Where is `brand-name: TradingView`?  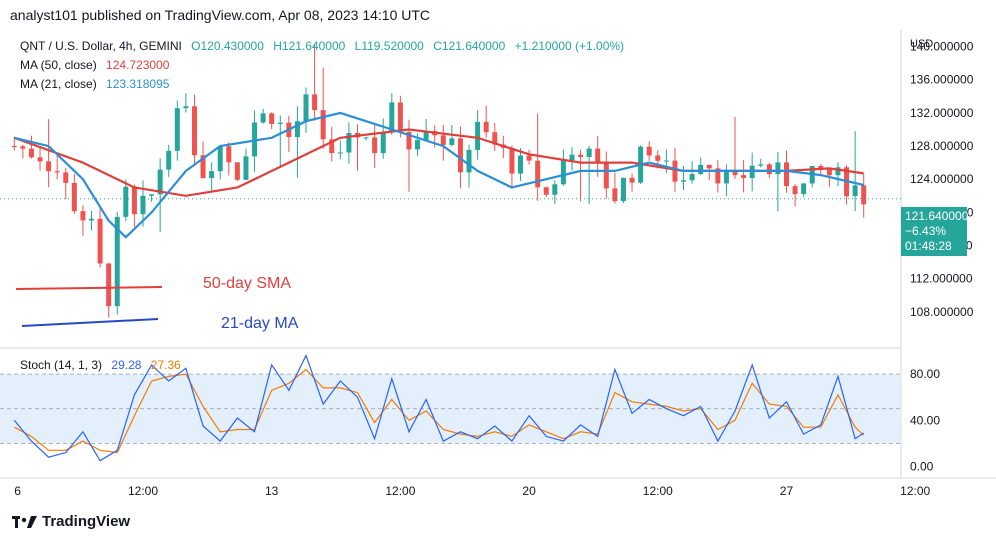 brand-name: TradingView is located at coordinates (86, 521).